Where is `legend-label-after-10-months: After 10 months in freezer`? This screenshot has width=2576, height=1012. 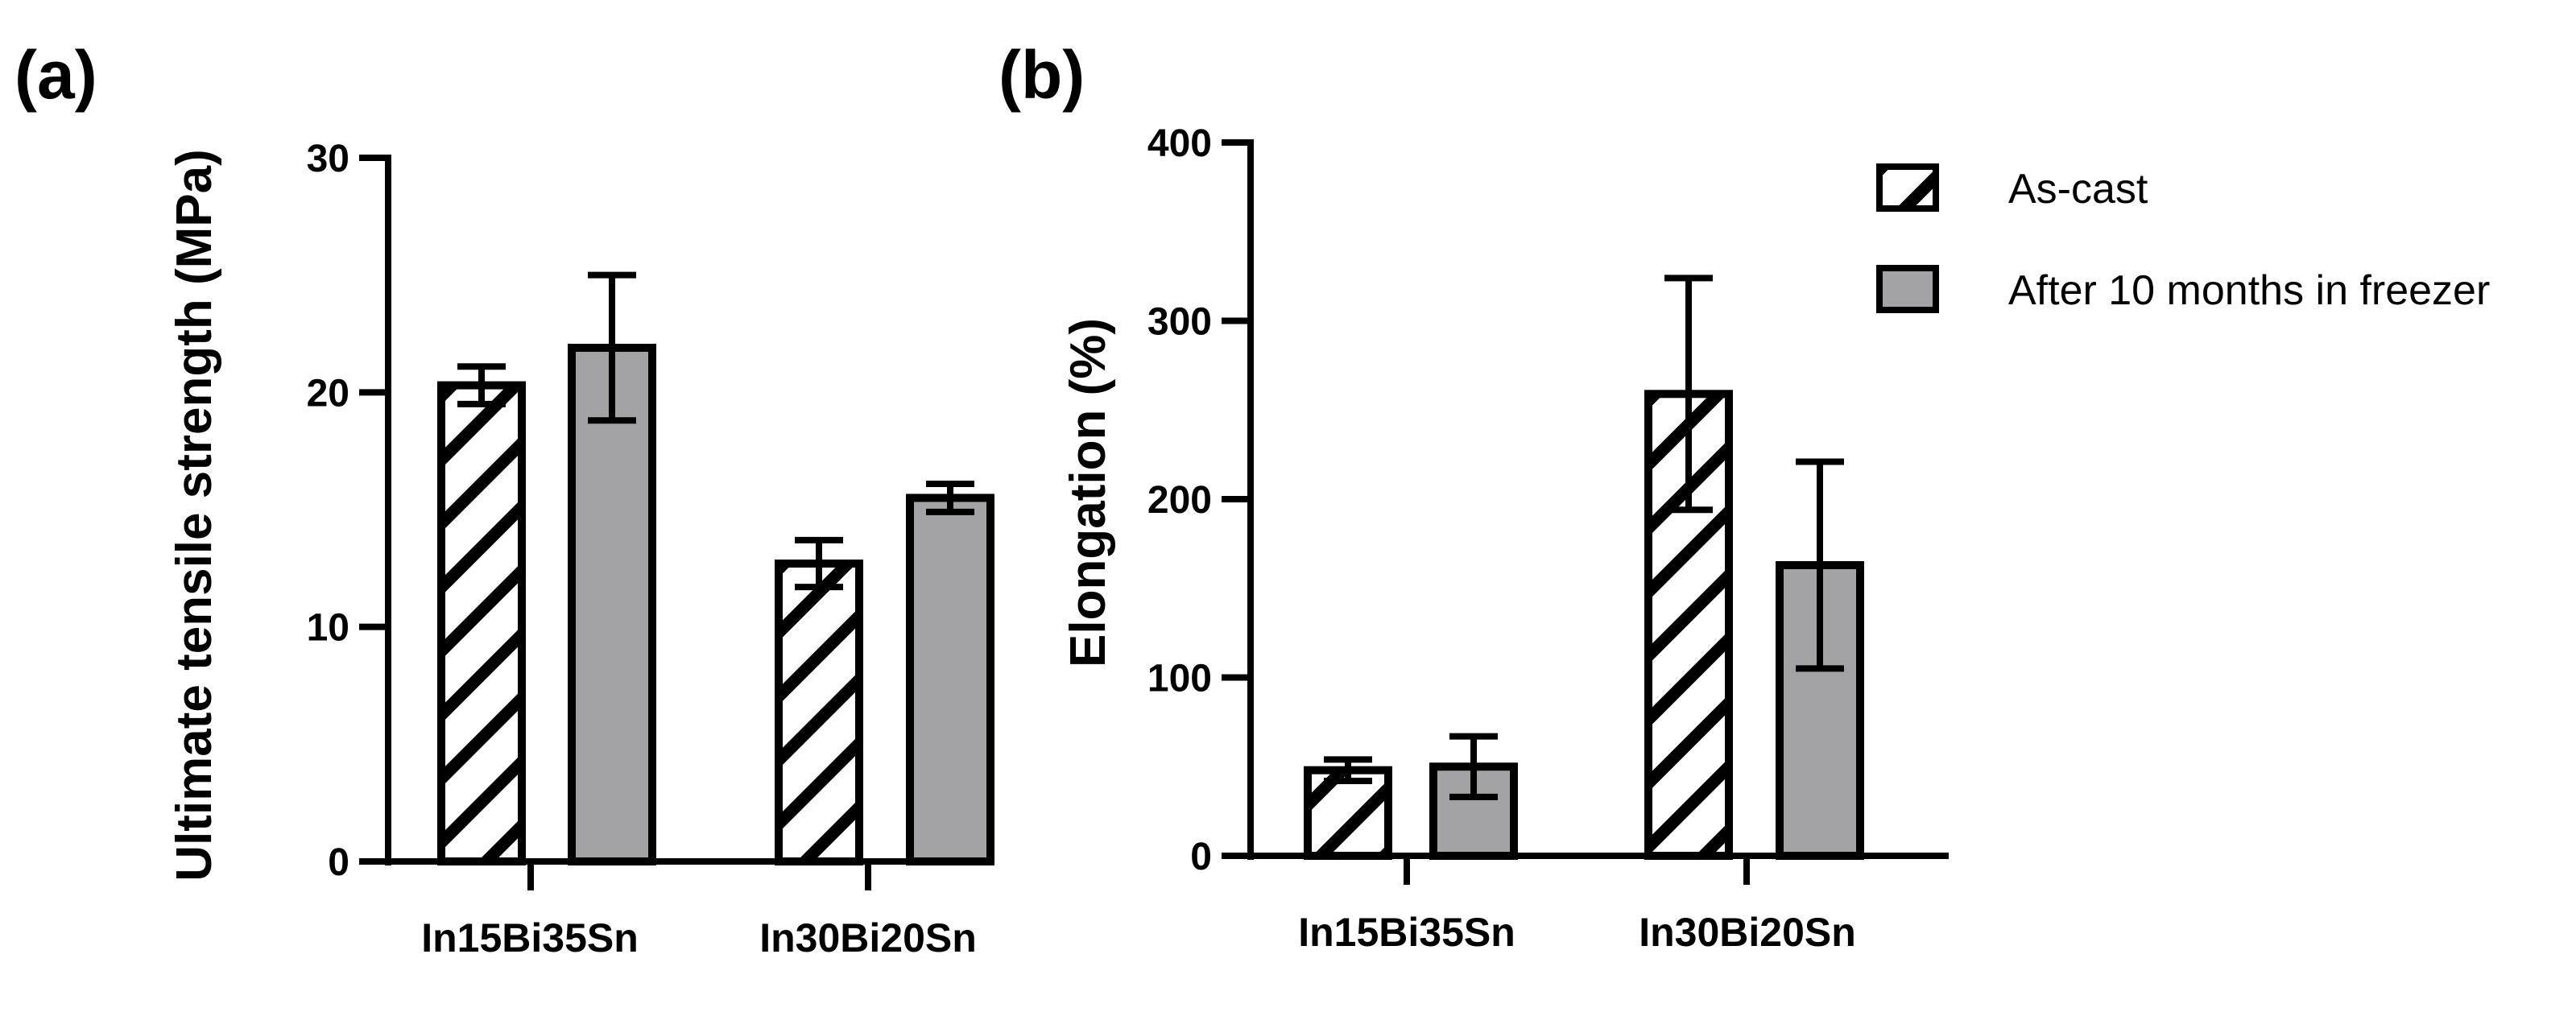 legend-label-after-10-months: After 10 months in freezer is located at coordinates (2249, 290).